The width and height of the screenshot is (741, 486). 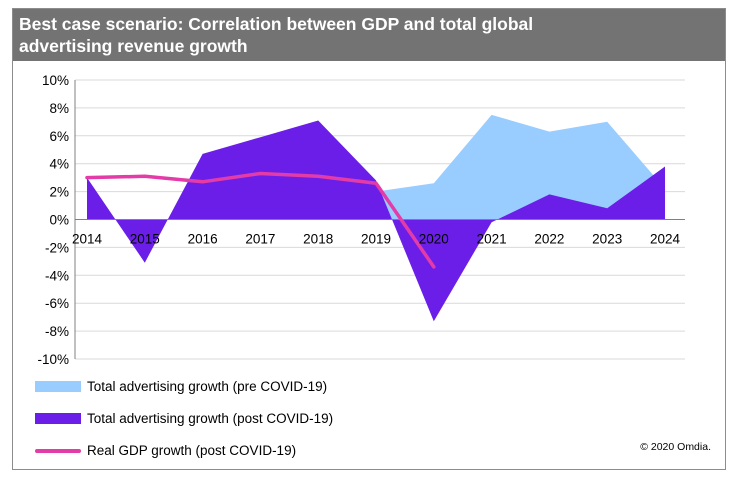 What do you see at coordinates (203, 239) in the screenshot?
I see `x-tick-label: 2016` at bounding box center [203, 239].